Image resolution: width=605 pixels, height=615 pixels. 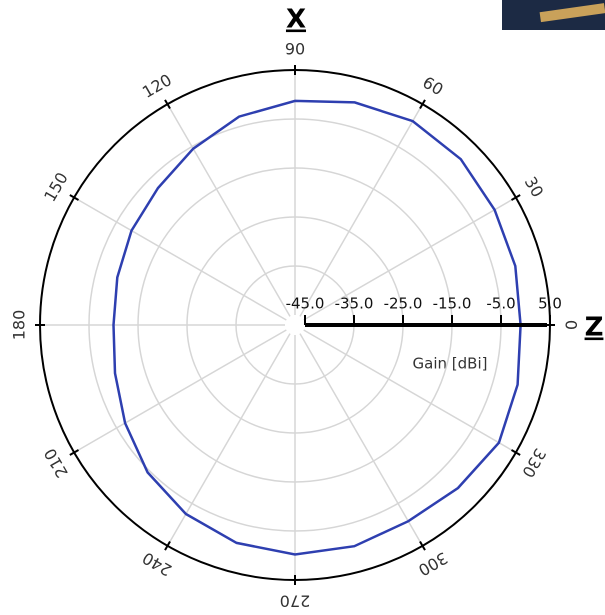 I want to click on angle-tick-label: 150, so click(x=56, y=187).